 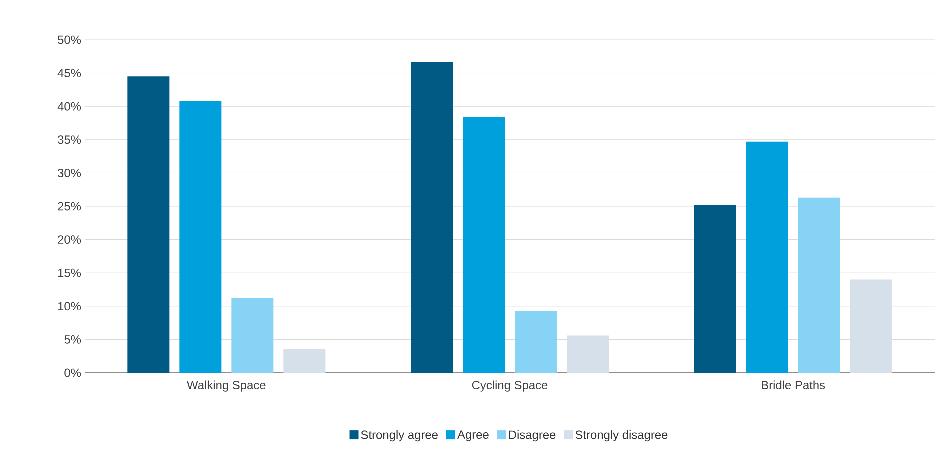 I want to click on y-tick-label: 40%, so click(x=70, y=106).